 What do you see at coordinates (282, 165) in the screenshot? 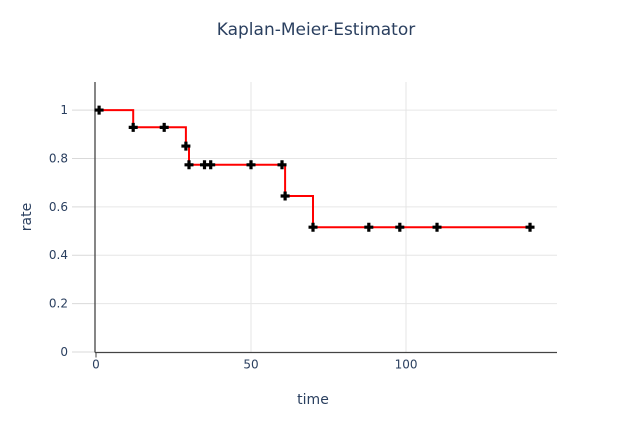
I see `data-point-marker-t60` at bounding box center [282, 165].